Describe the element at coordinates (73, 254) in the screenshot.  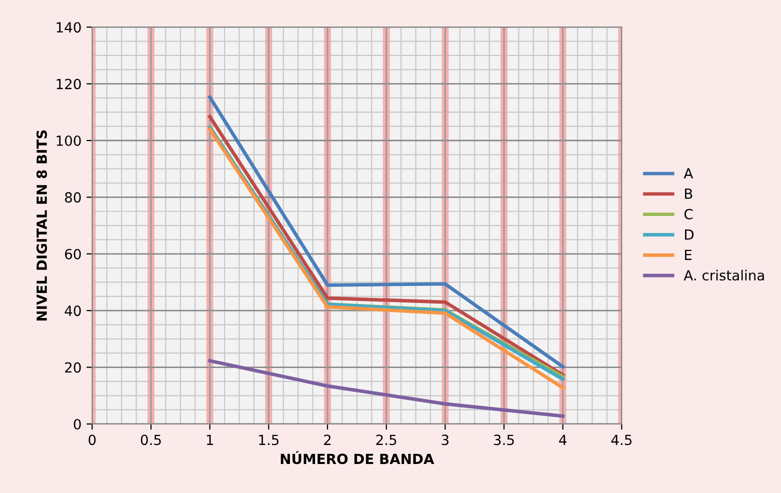
I see `y-tick-label: 60` at that location.